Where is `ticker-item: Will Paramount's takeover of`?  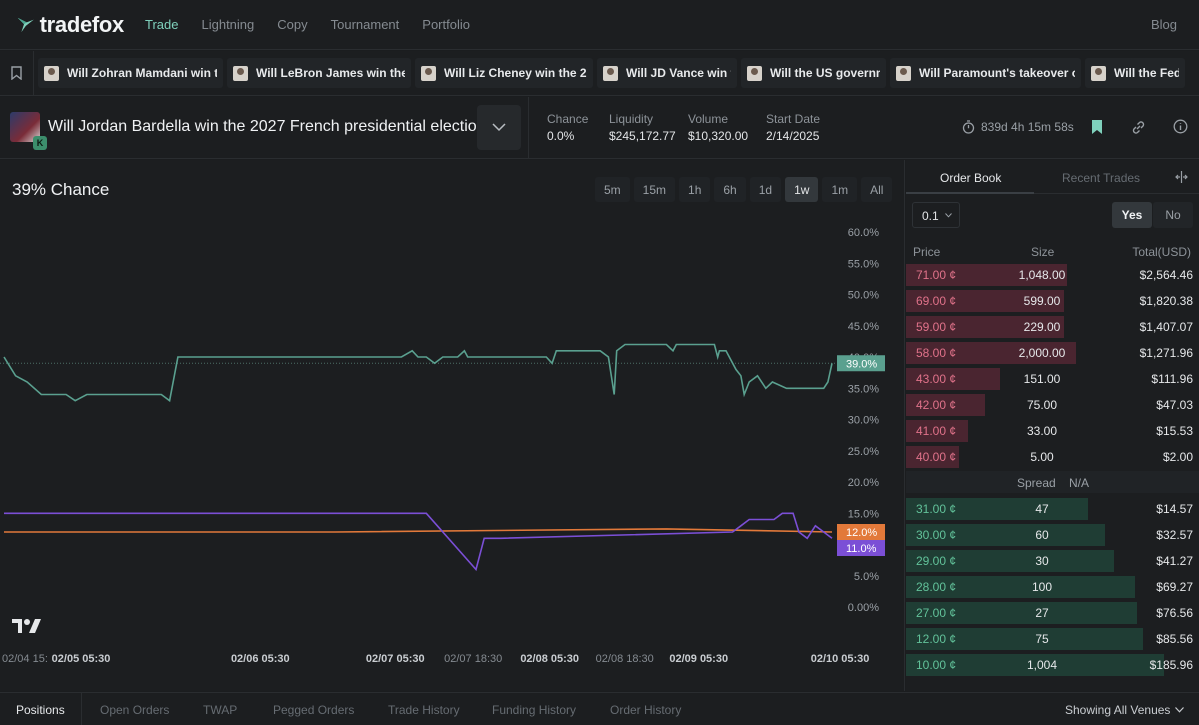 ticker-item: Will Paramount's takeover of is located at coordinates (985, 73).